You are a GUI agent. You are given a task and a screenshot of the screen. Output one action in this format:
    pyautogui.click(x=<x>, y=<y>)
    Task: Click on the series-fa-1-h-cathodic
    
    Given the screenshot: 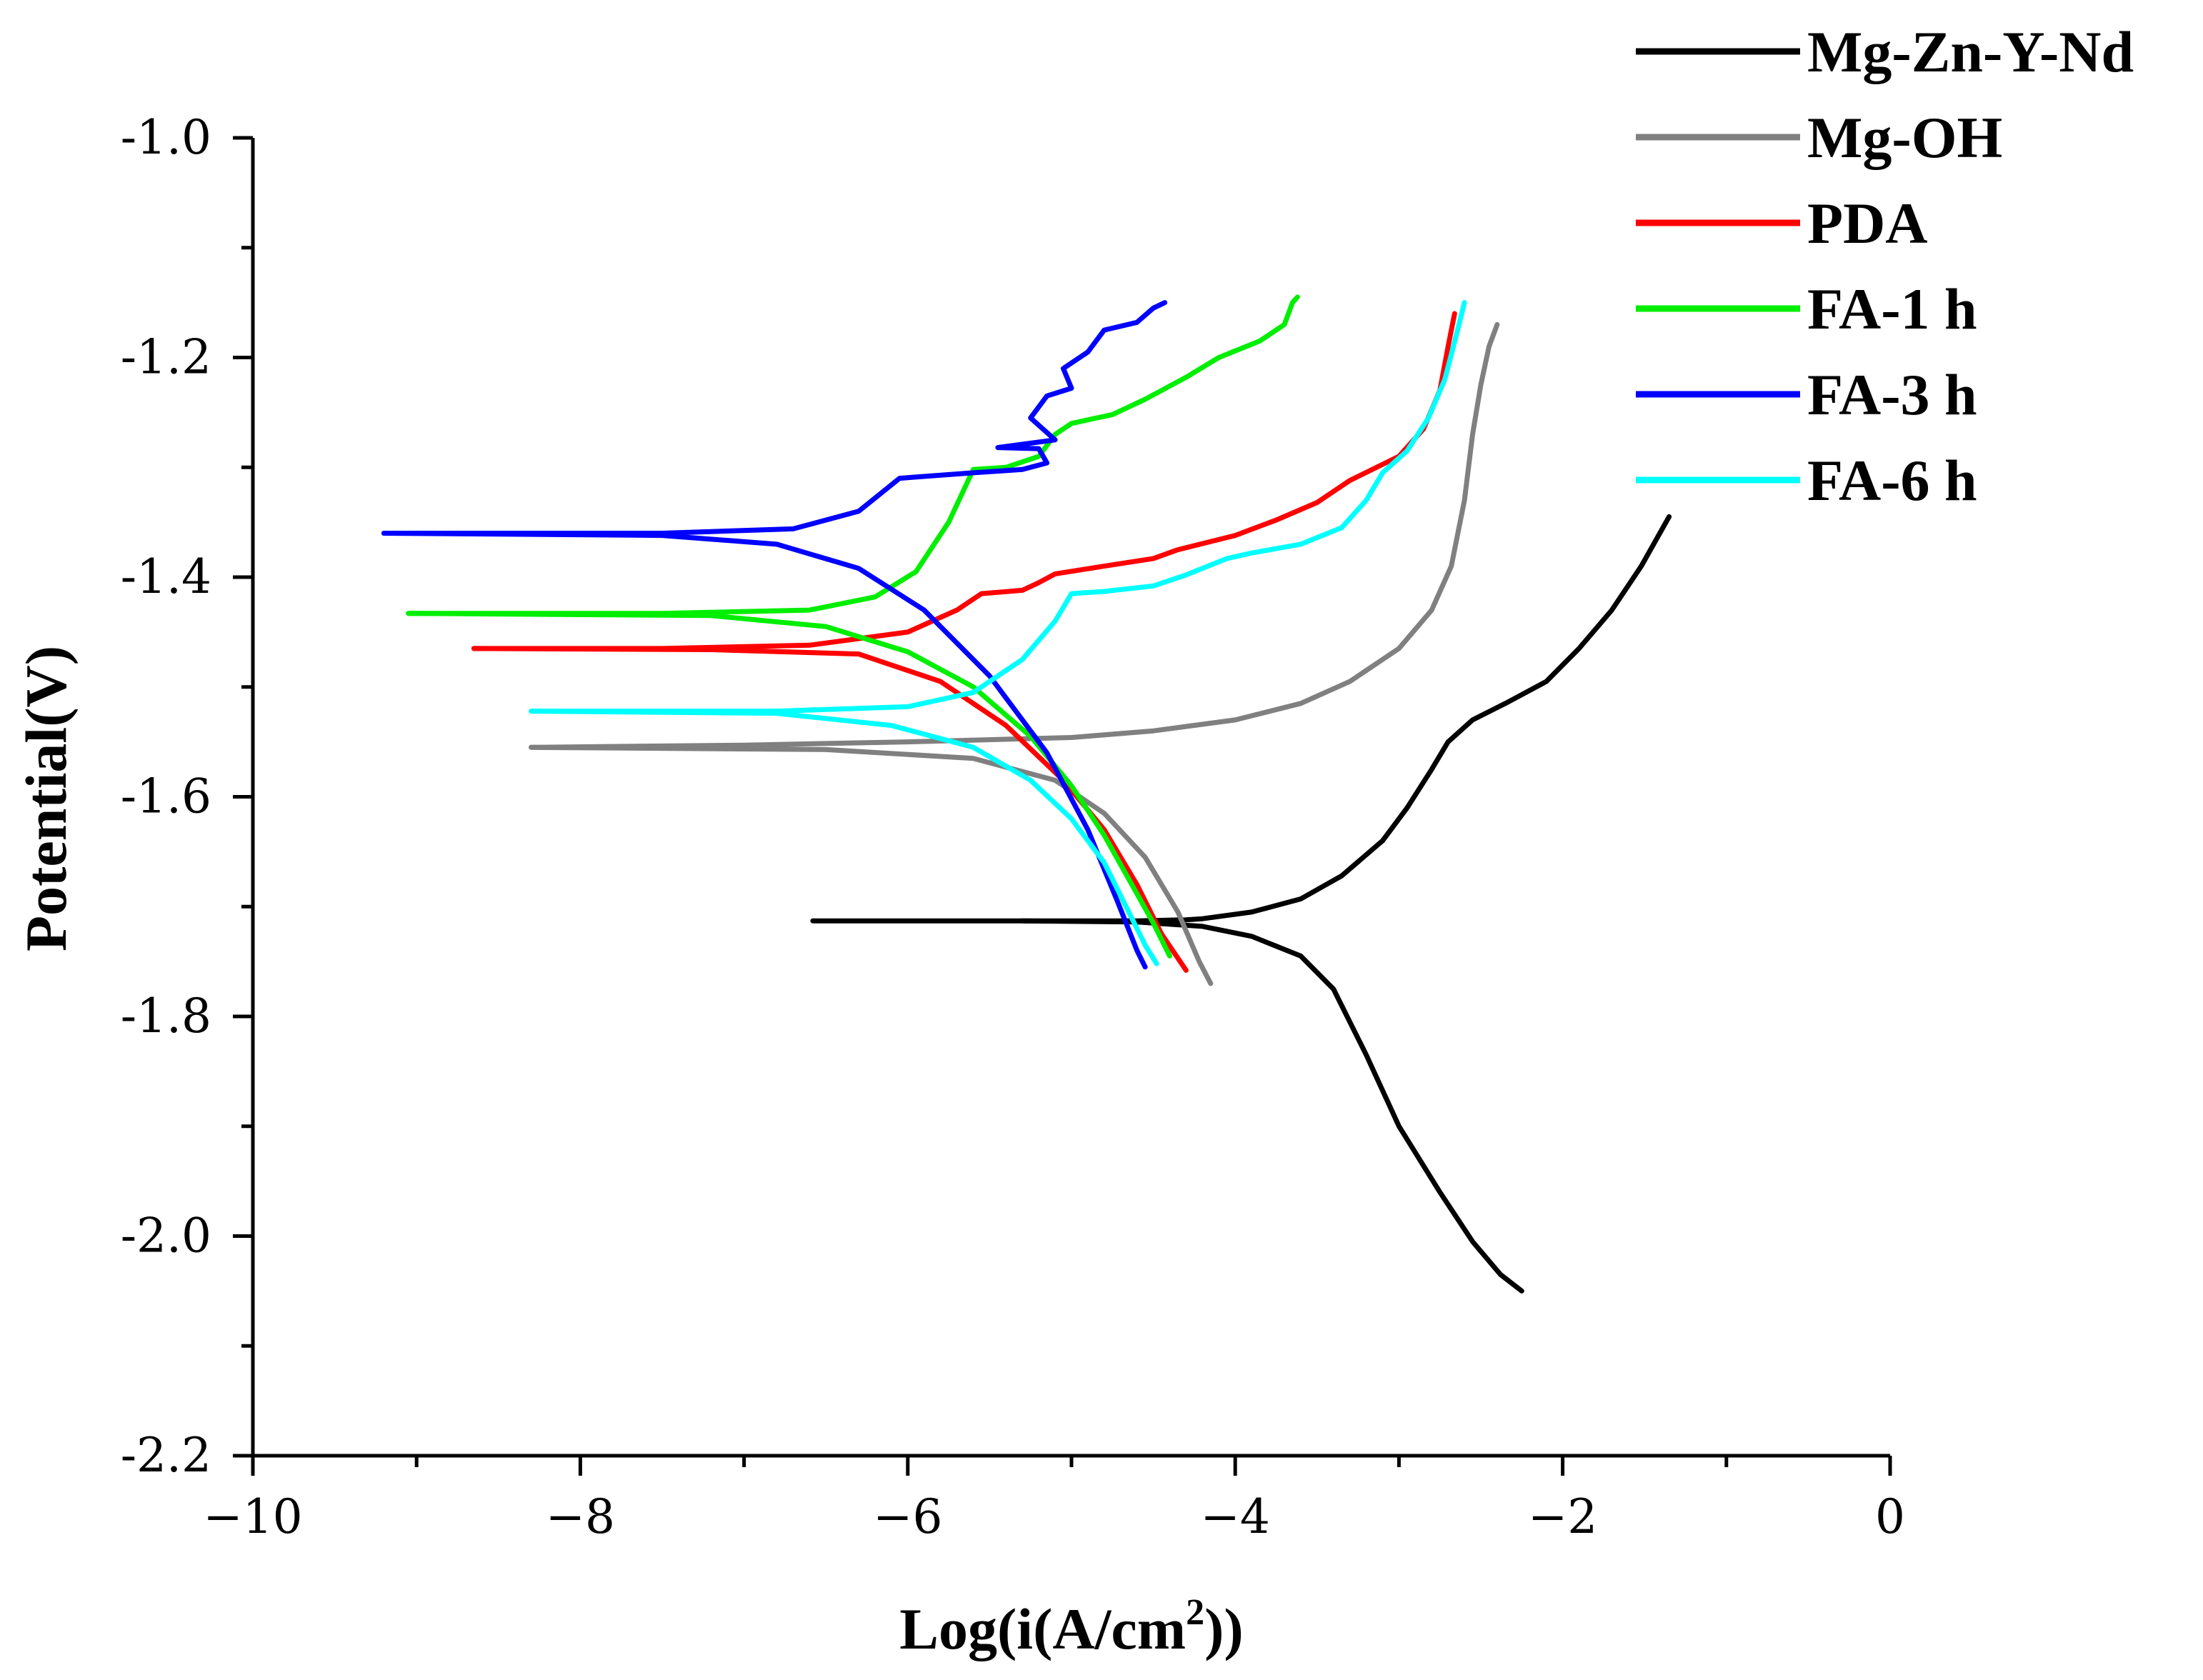 What is the action you would take?
    pyautogui.click(x=789, y=785)
    